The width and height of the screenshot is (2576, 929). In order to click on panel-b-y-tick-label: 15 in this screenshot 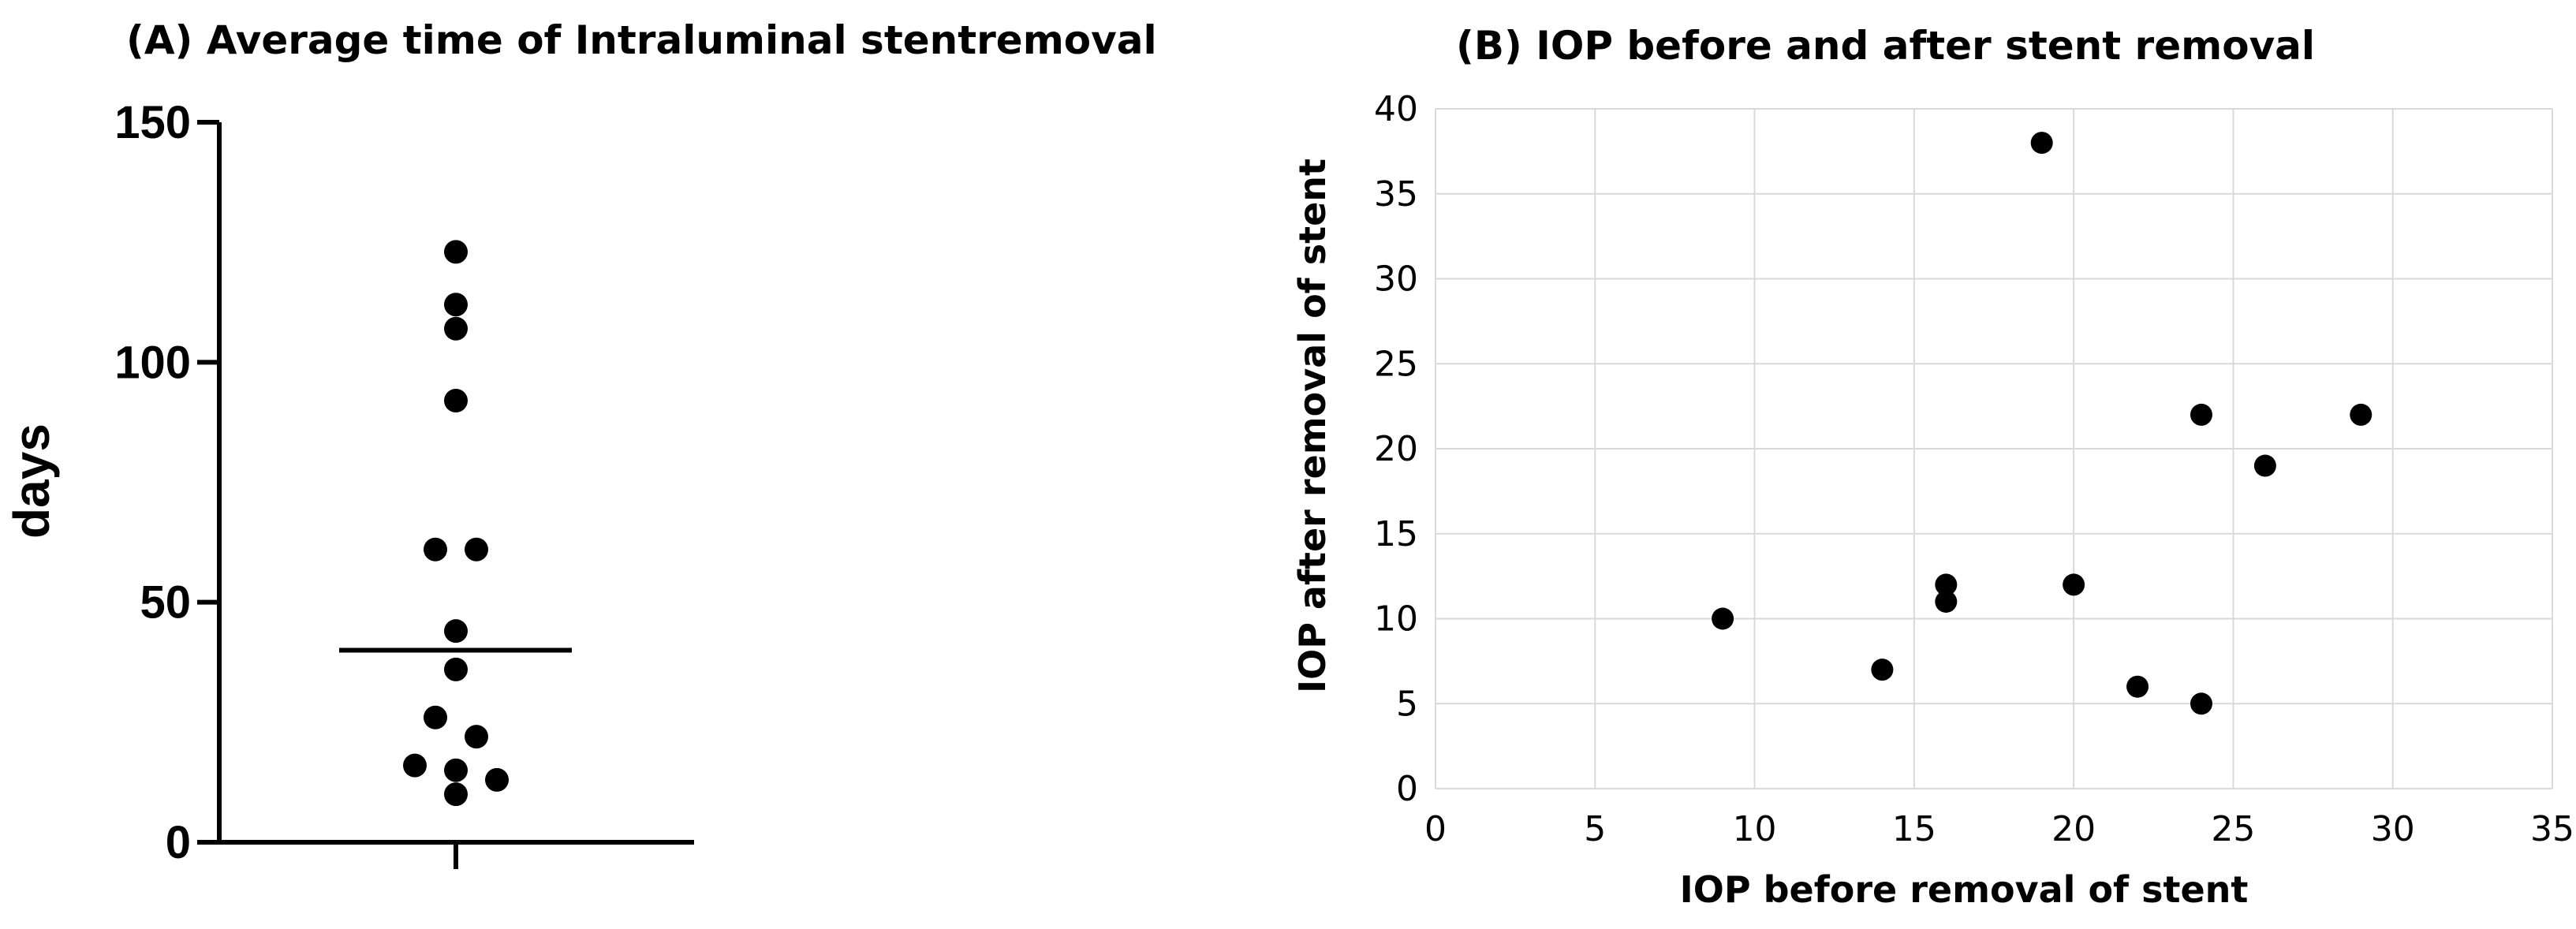, I will do `click(1396, 534)`.